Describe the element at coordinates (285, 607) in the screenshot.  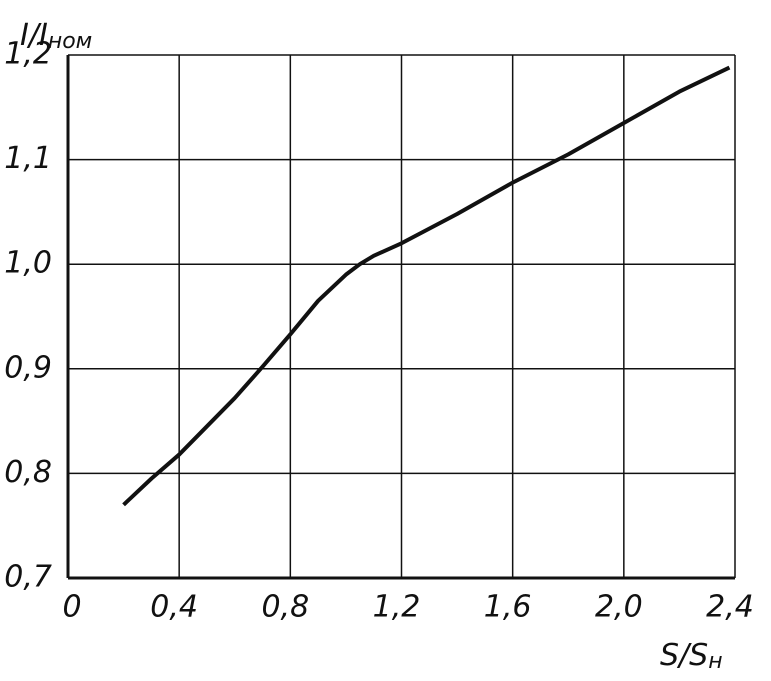
I see `x-tick-label: 0,8` at that location.